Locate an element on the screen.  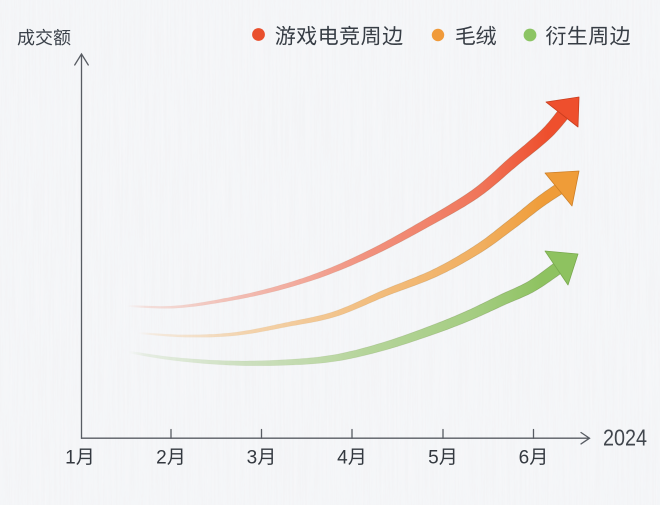
svg-text: 2024 is located at coordinates (625, 438).